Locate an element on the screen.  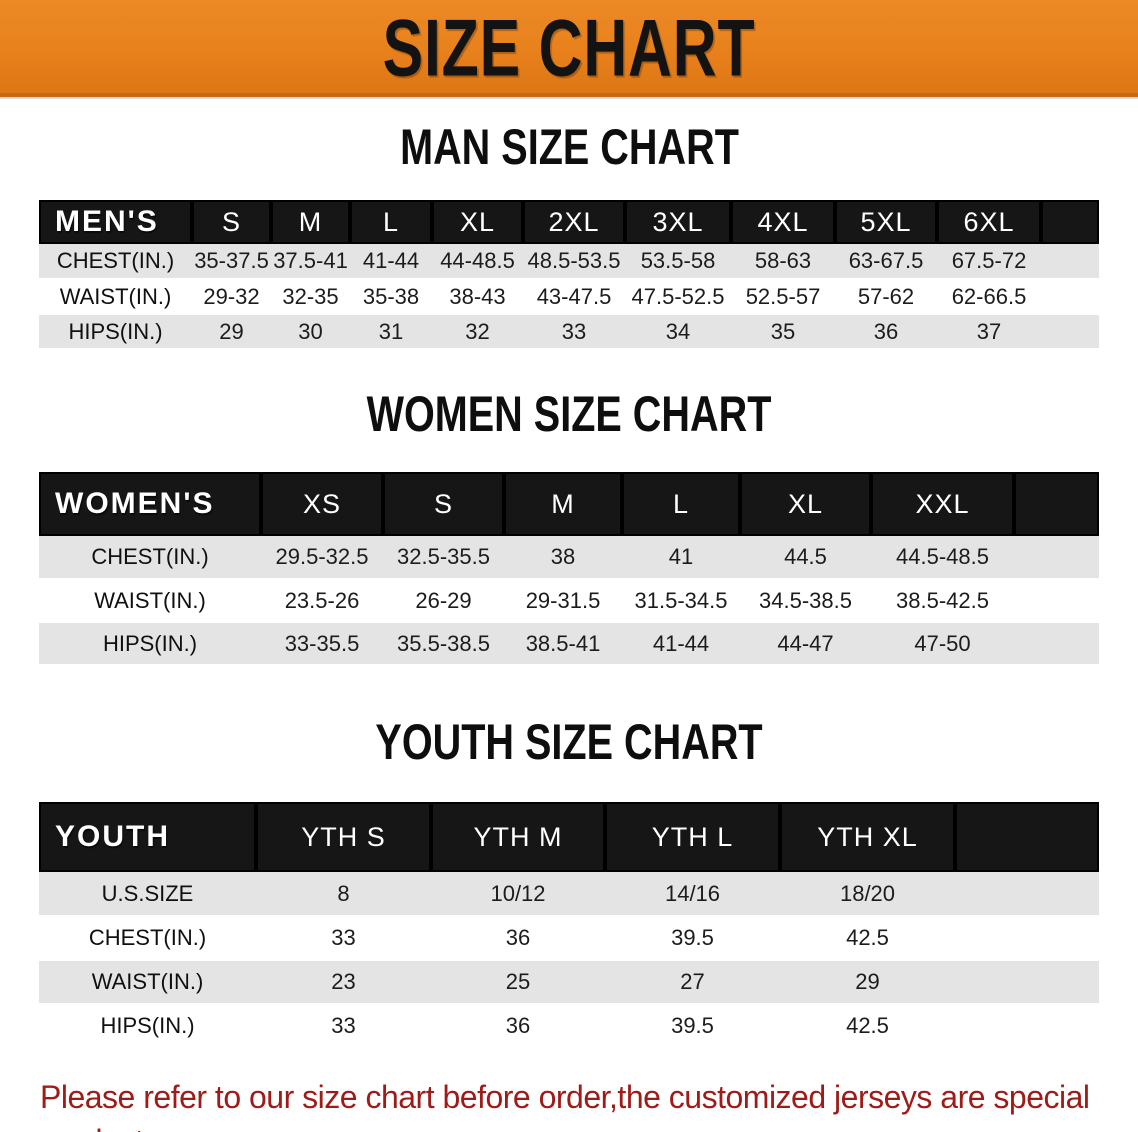
measurement-value: 29 is located at coordinates (231, 331).